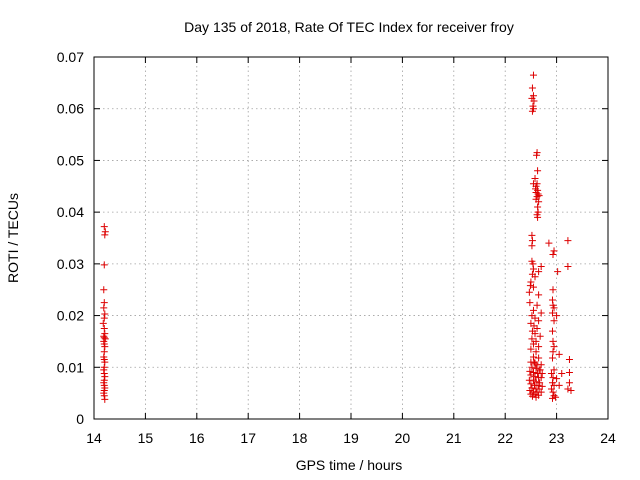  What do you see at coordinates (505, 438) in the screenshot?
I see `x-tick-label: 22` at bounding box center [505, 438].